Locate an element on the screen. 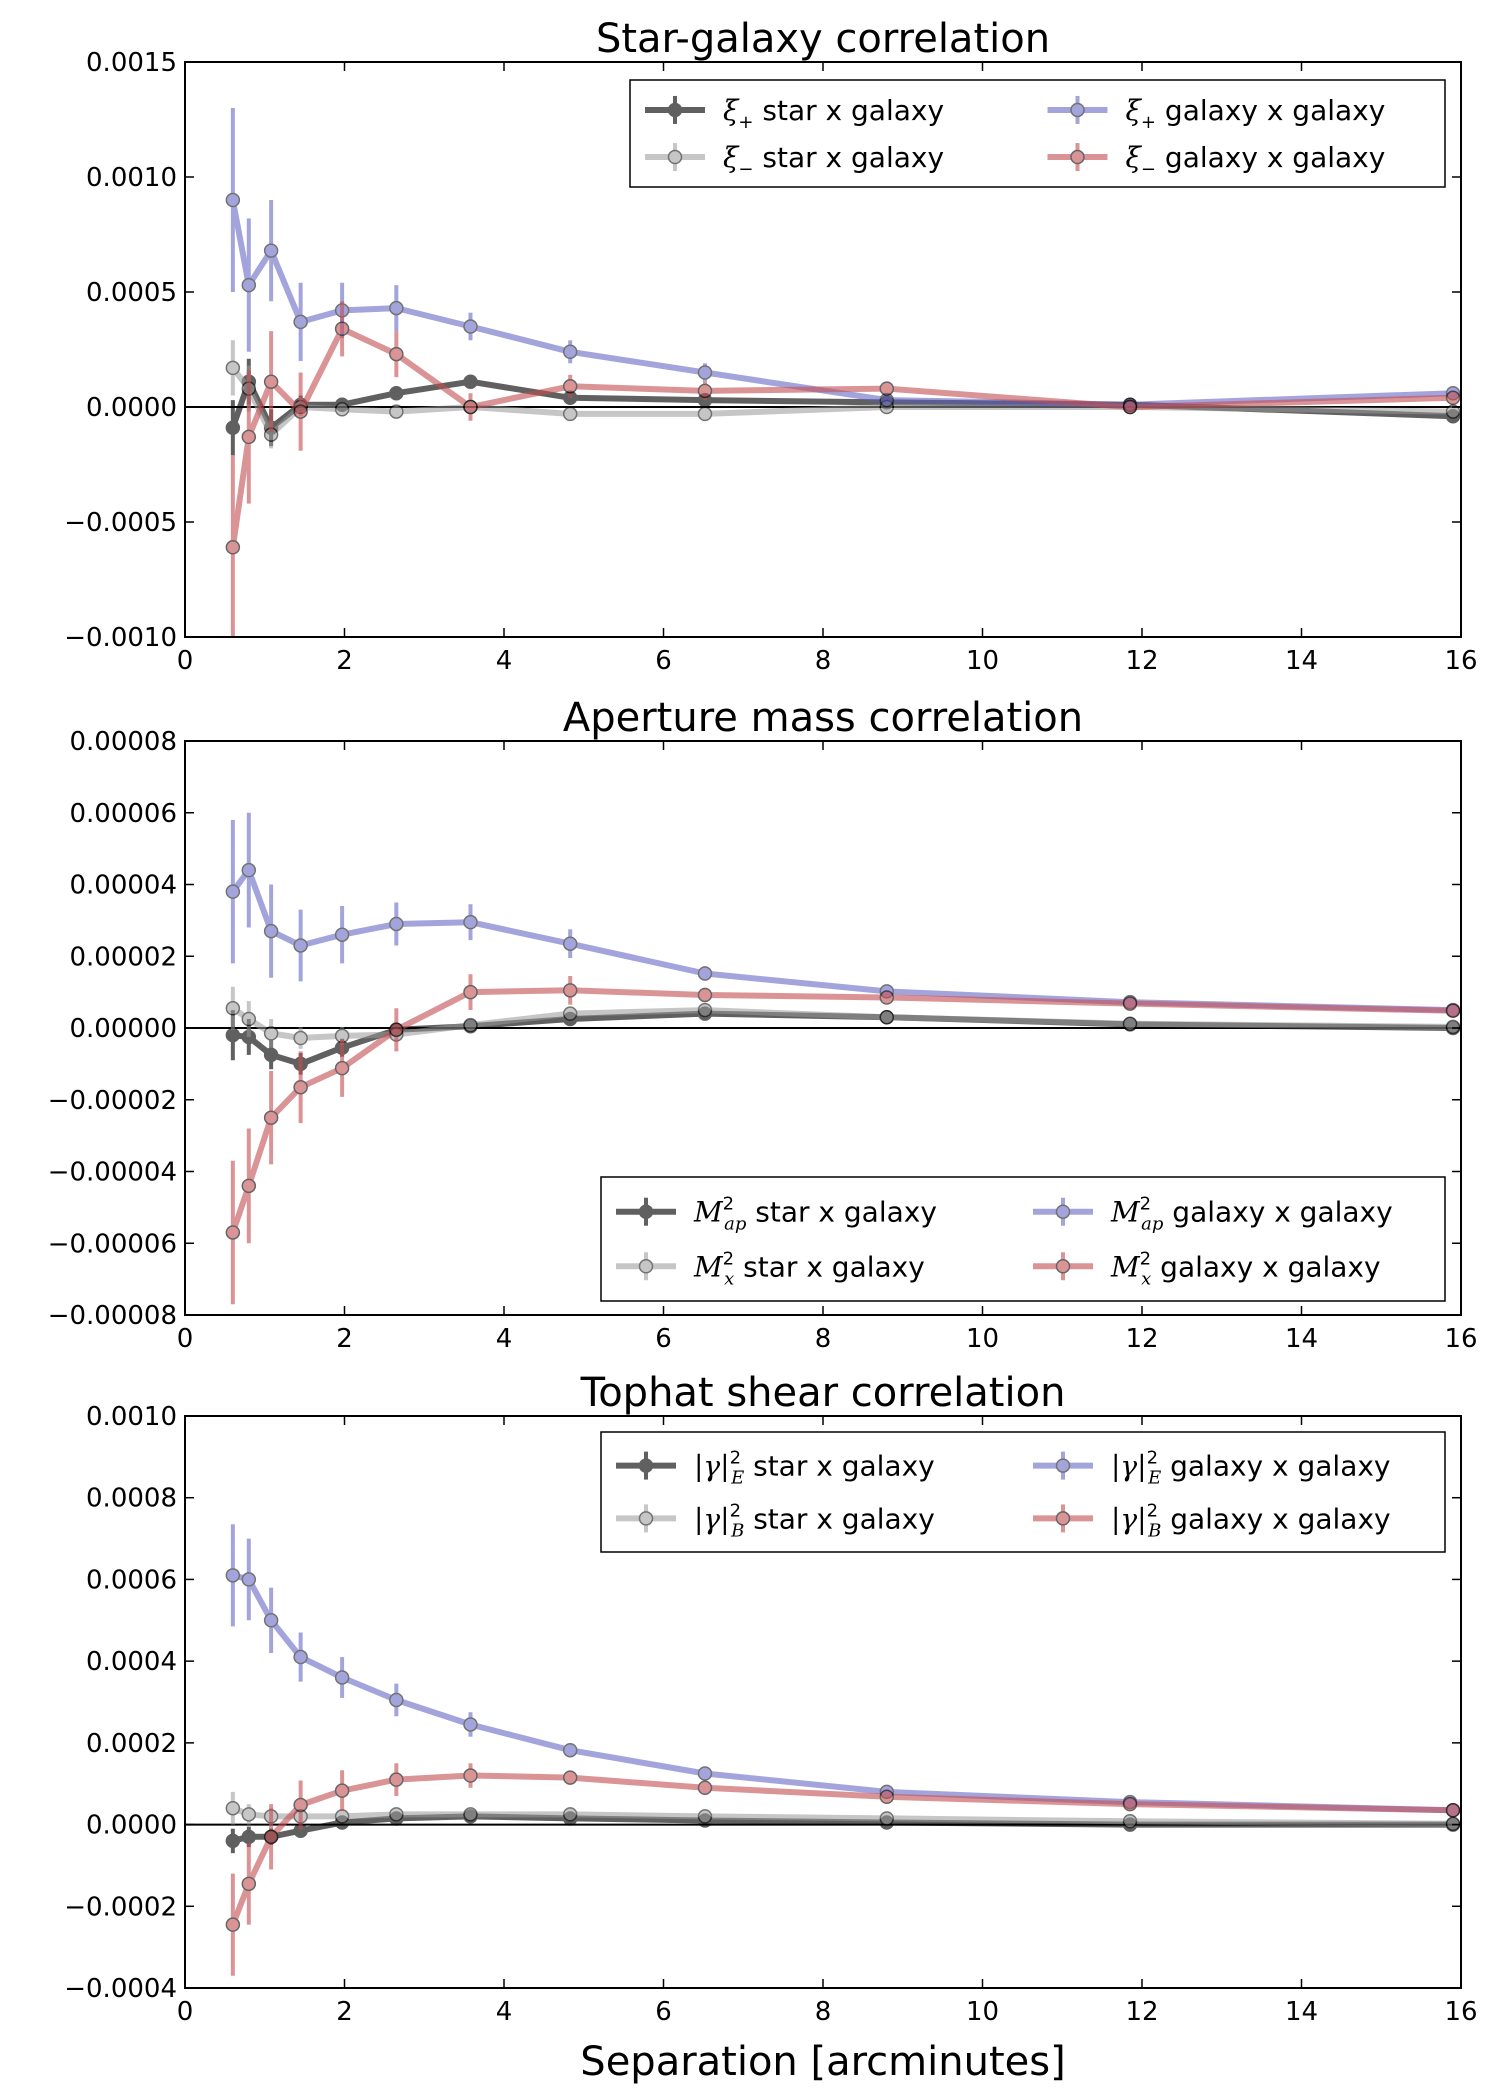 Image resolution: width=1500 pixels, height=2100 pixels. x-tick-label: 2 is located at coordinates (344, 1339).